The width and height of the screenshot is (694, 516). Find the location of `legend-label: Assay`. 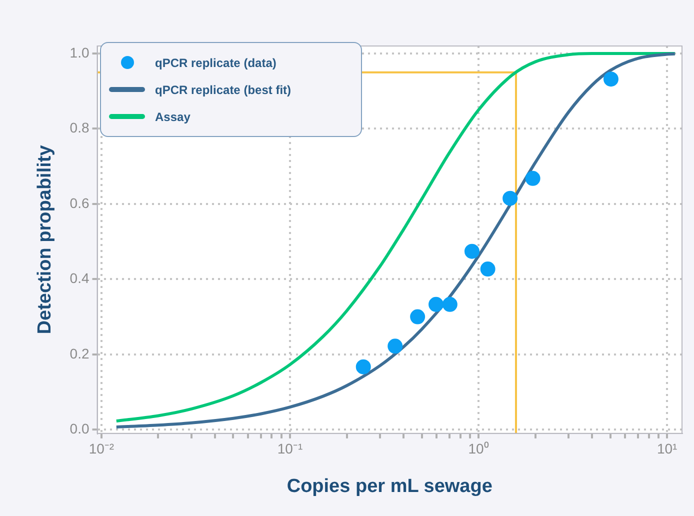

legend-label: Assay is located at coordinates (172, 117).